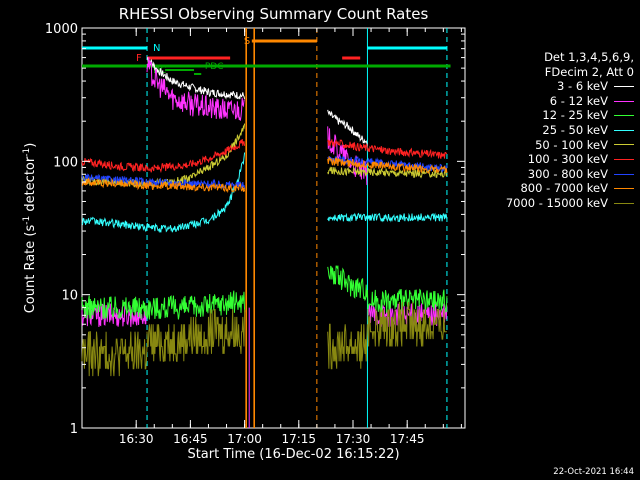  What do you see at coordinates (589, 71) in the screenshot?
I see `legend-header-decimation: FDecim 2, Att 0` at bounding box center [589, 71].